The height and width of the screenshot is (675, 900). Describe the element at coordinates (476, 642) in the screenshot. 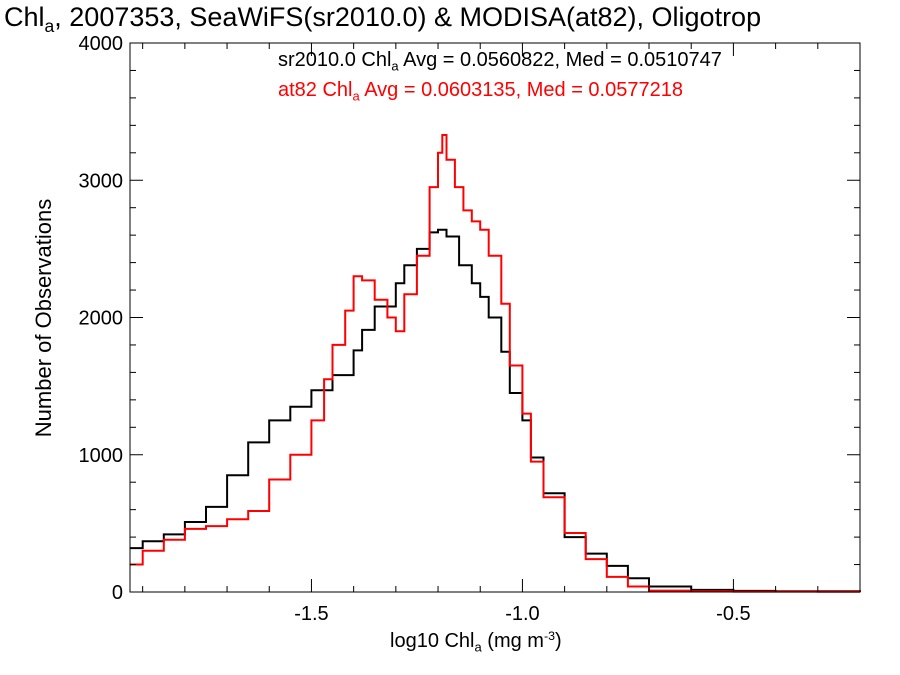

I see `x-axis-label: log10 Chla (mg m-3)` at that location.